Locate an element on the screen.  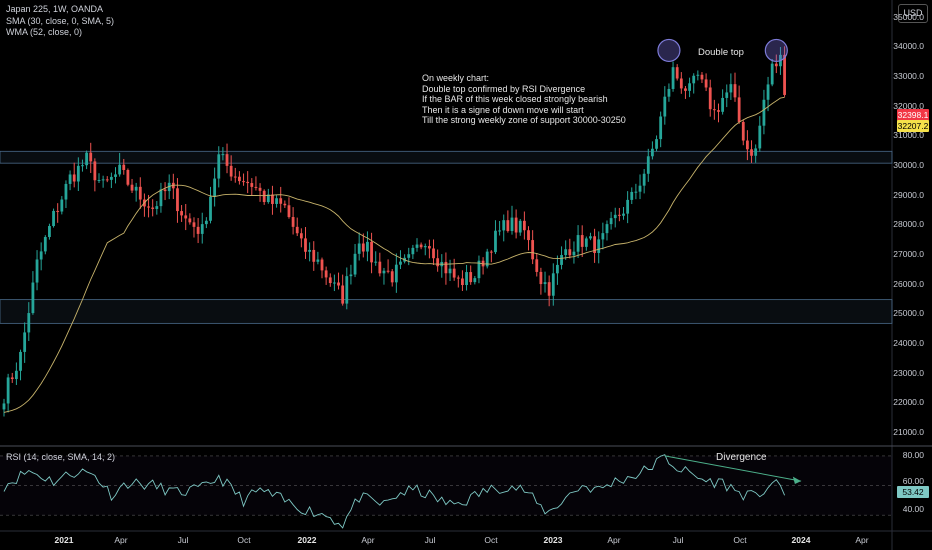
price-axis-label: 35000.0 is located at coordinates (908, 16).